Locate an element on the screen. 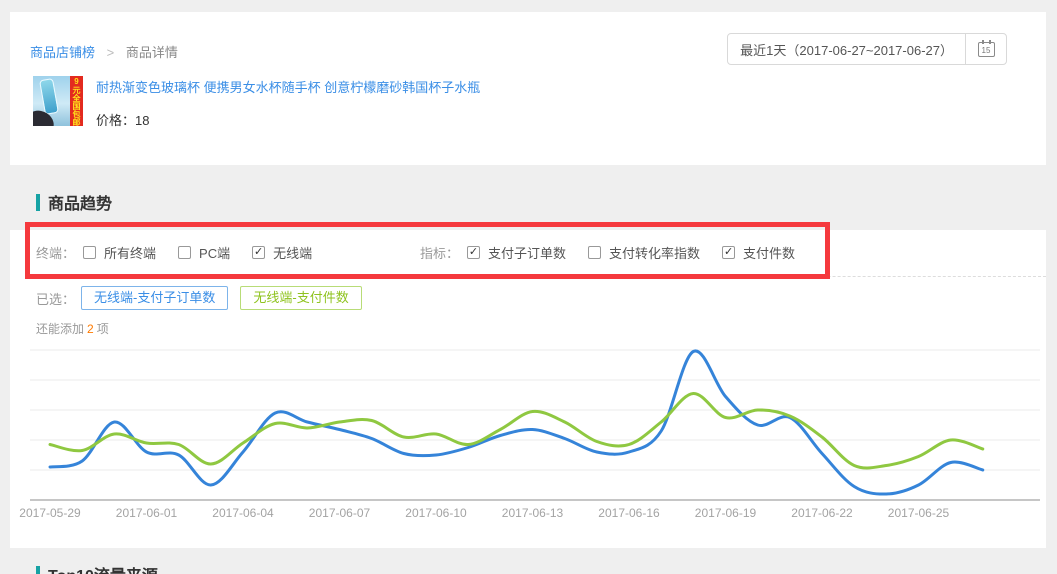 Image resolution: width=1057 pixels, height=574 pixels. x-tick-label: 2017-06-10 is located at coordinates (436, 513).